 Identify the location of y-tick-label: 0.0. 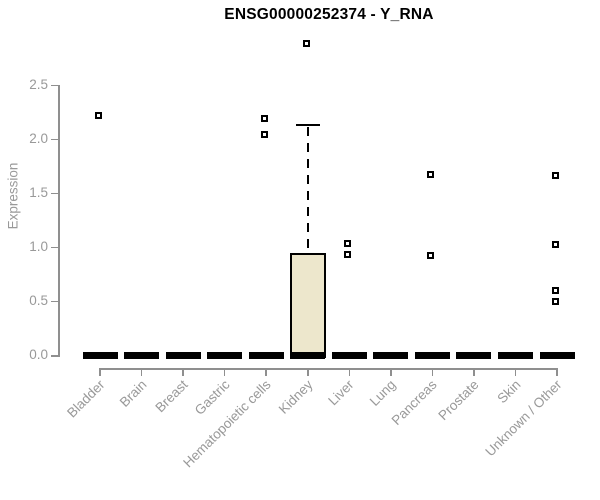
(38, 354).